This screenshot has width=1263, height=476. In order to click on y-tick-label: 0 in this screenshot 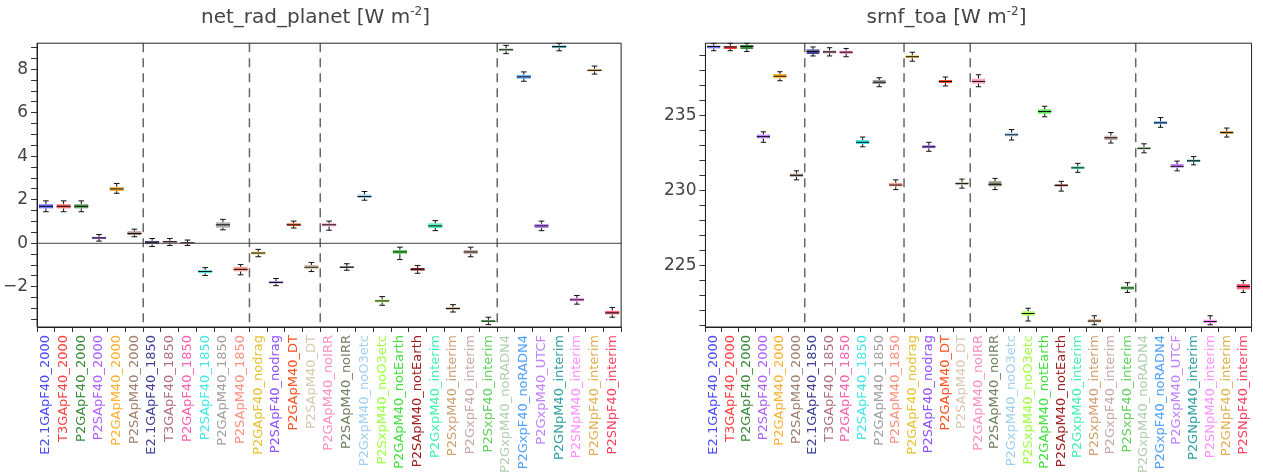, I will do `click(23, 241)`.